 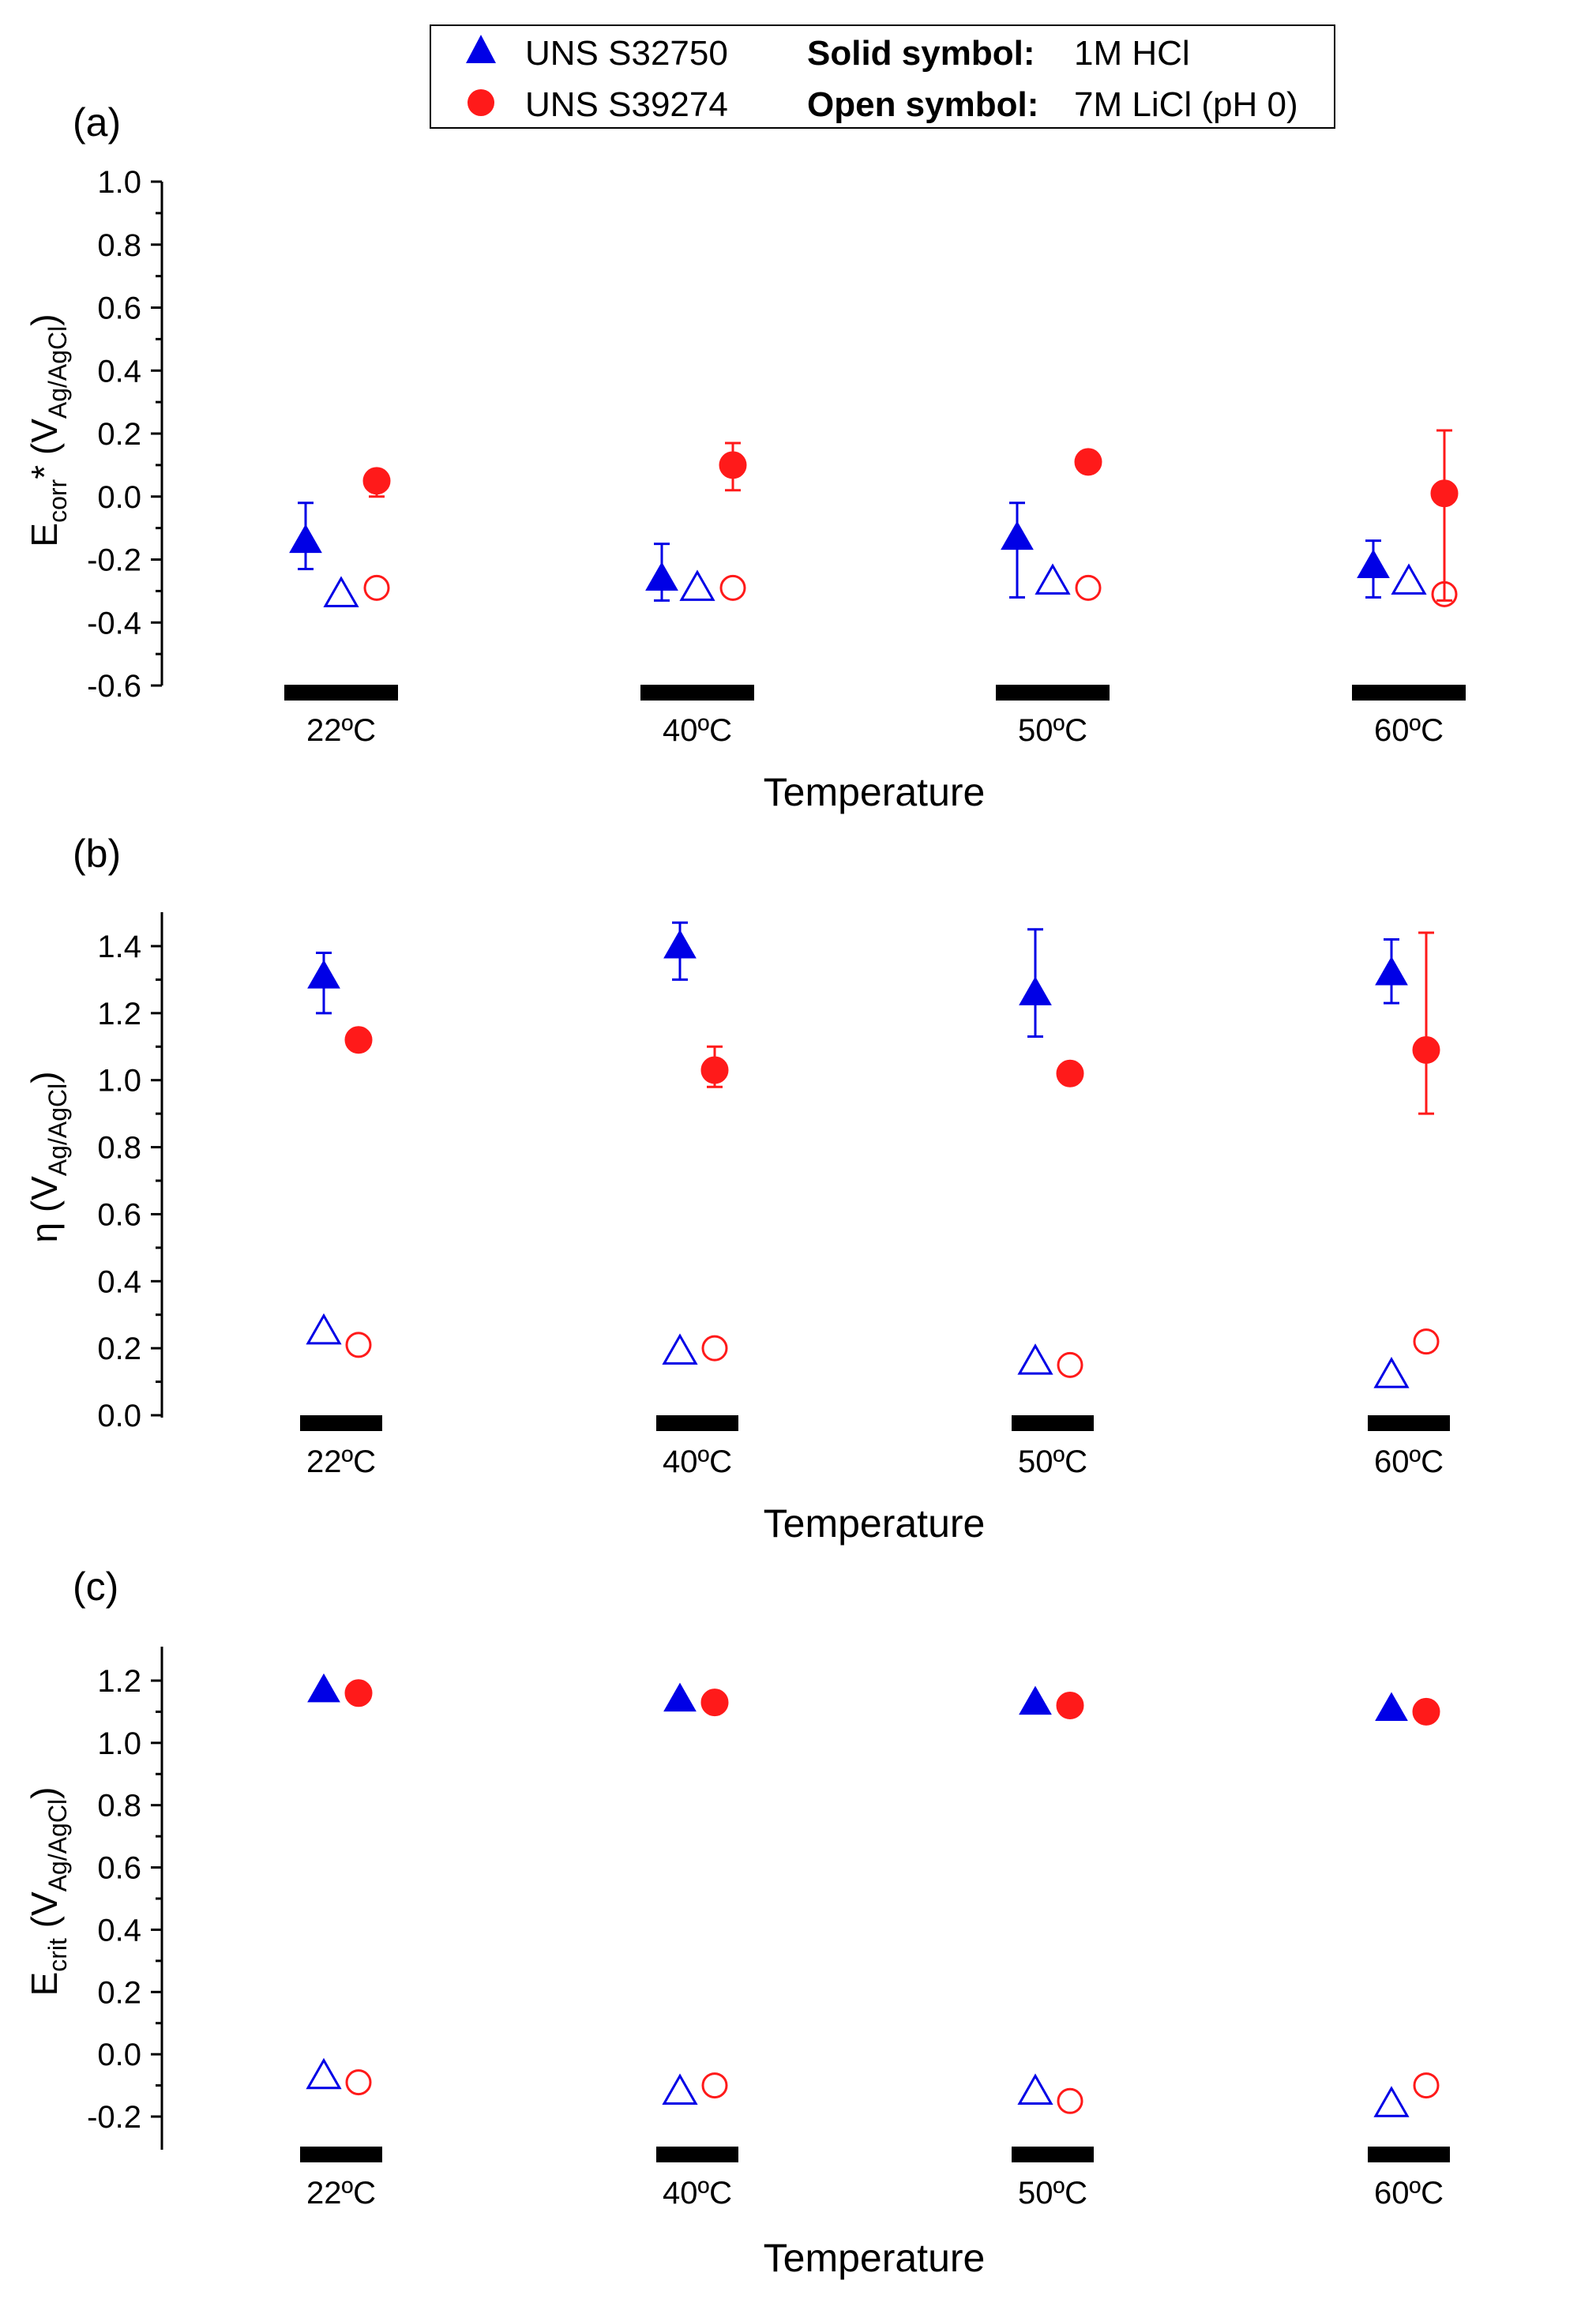 What do you see at coordinates (97, 854) in the screenshot?
I see `panel-b-label: (b)` at bounding box center [97, 854].